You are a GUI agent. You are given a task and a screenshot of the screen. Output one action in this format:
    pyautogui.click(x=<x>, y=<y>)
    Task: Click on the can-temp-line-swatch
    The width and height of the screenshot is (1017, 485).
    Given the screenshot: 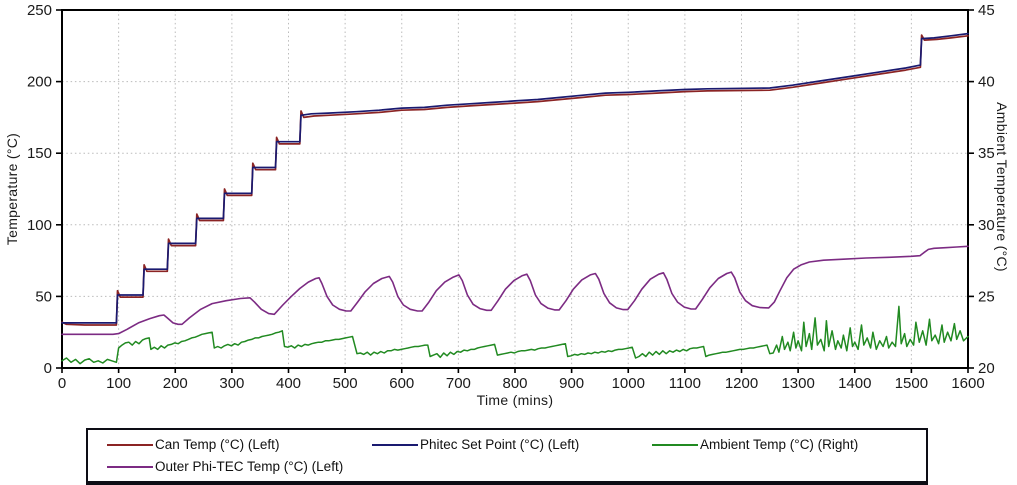 What is the action you would take?
    pyautogui.click(x=130, y=444)
    